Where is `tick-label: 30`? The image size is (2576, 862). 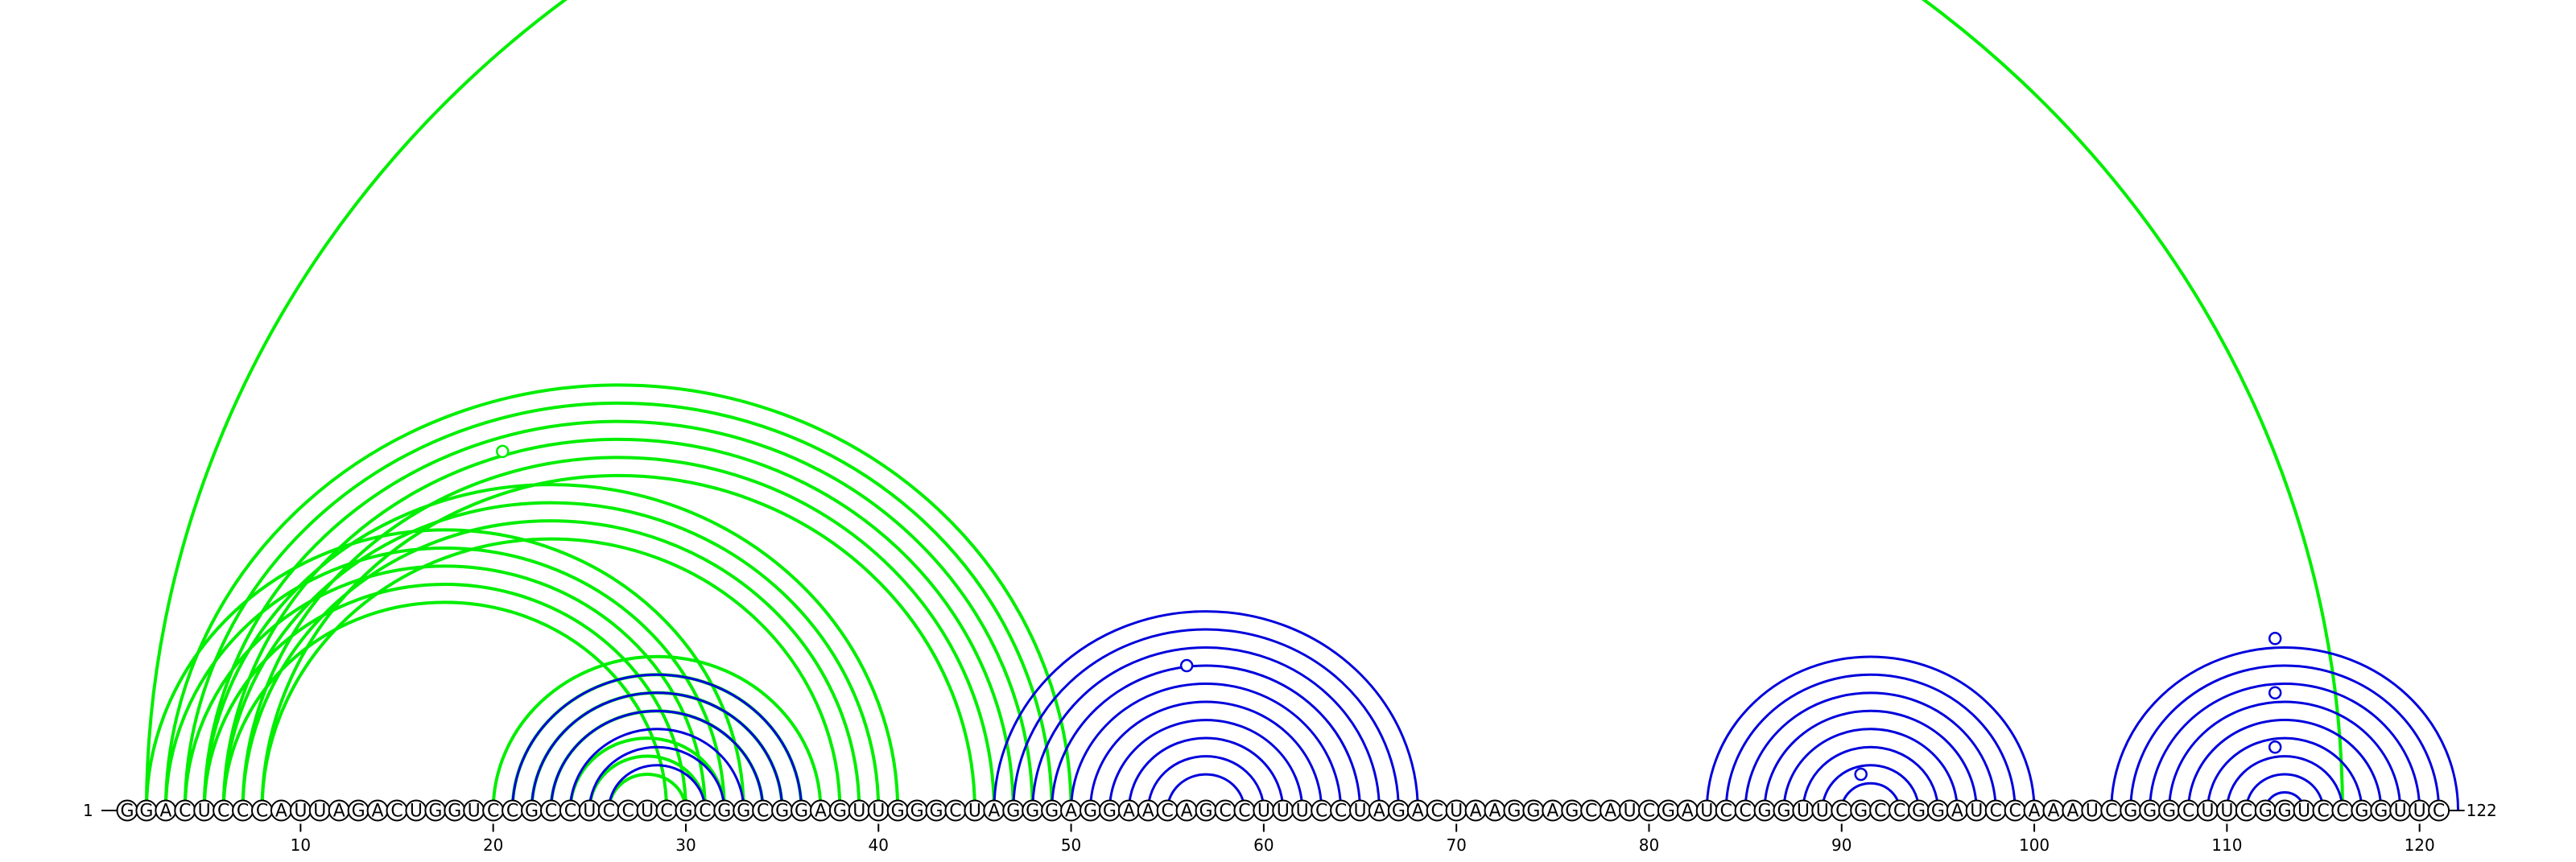 tick-label: 30 is located at coordinates (685, 845).